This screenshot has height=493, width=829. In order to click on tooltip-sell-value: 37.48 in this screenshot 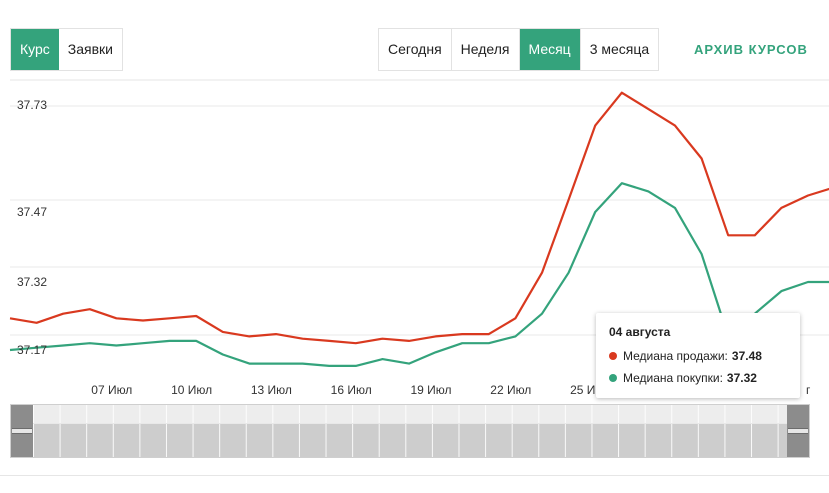, I will do `click(746, 356)`.